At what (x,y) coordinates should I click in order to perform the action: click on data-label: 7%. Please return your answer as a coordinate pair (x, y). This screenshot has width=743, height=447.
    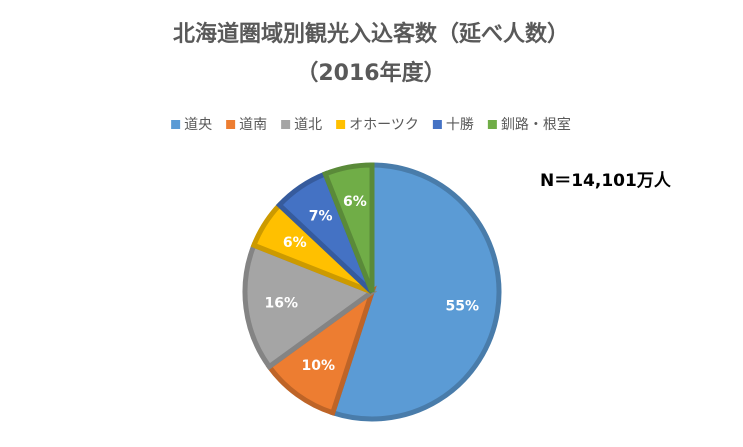
    Looking at the image, I should click on (321, 216).